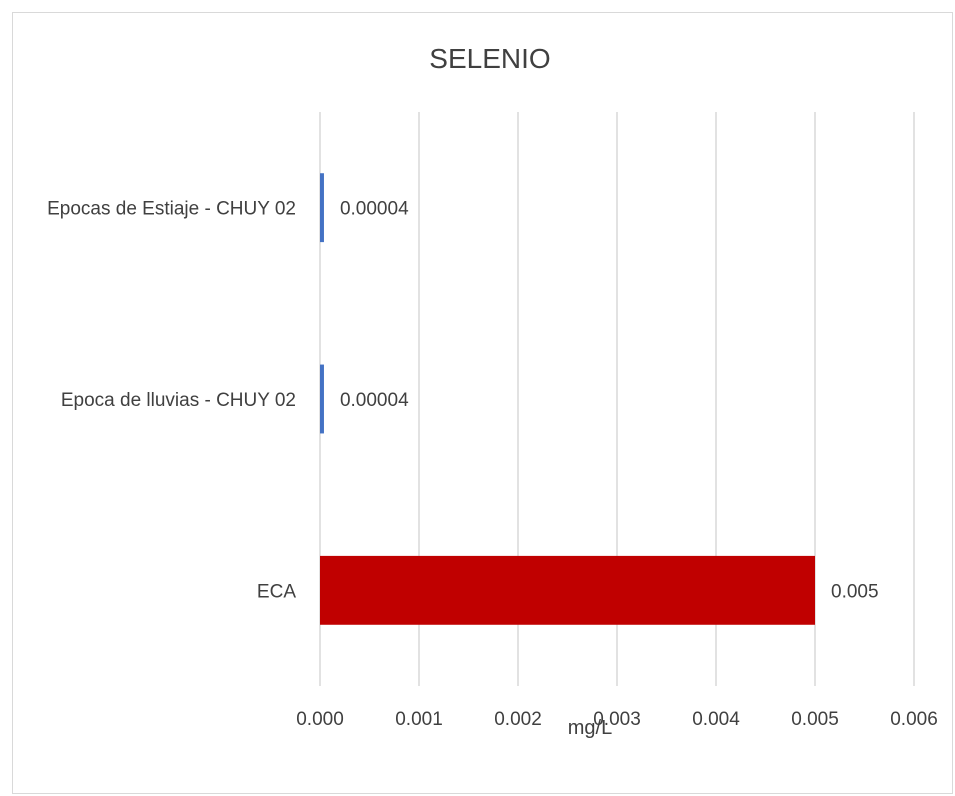 This screenshot has width=955, height=796. What do you see at coordinates (276, 591) in the screenshot?
I see `category-label: ECA` at bounding box center [276, 591].